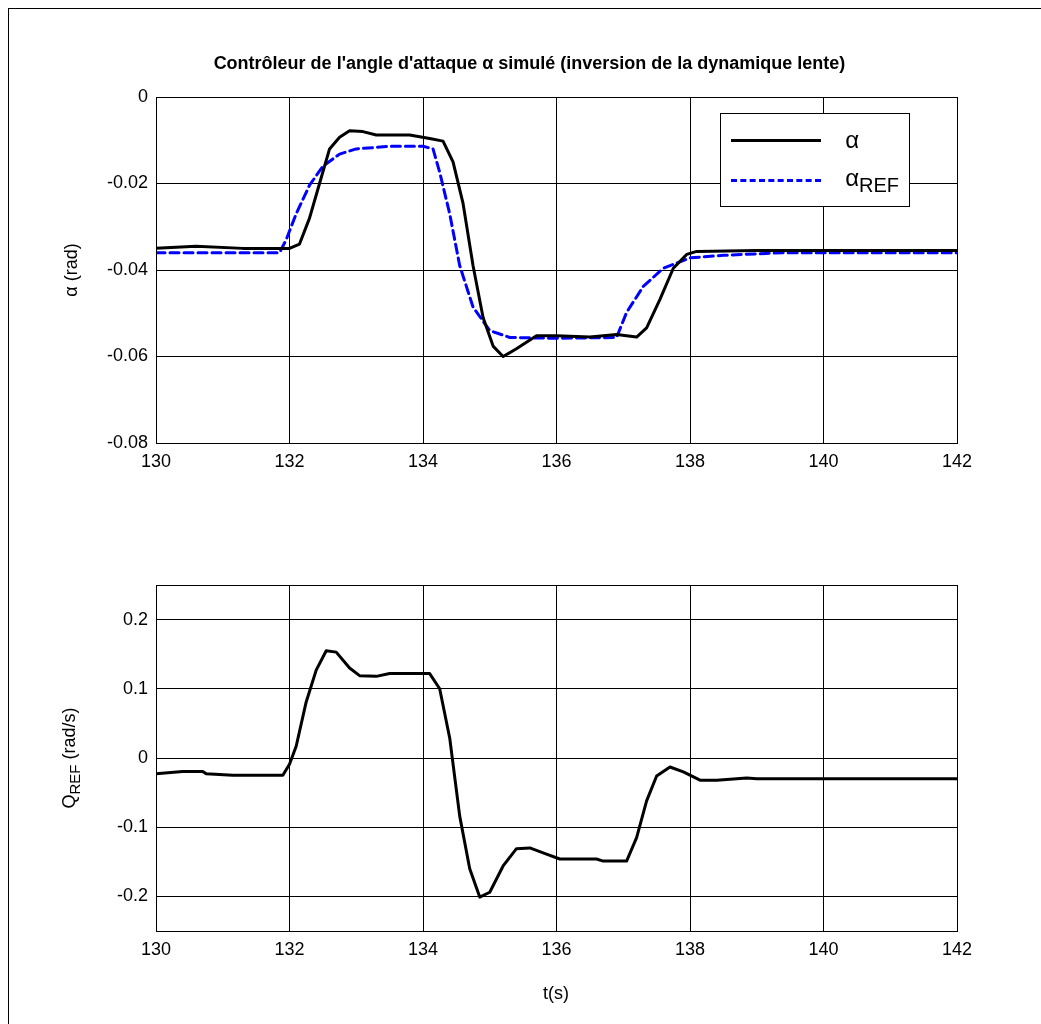 Image resolution: width=1041 pixels, height=1024 pixels. I want to click on y-tick-label: 0.2, so click(135, 618).